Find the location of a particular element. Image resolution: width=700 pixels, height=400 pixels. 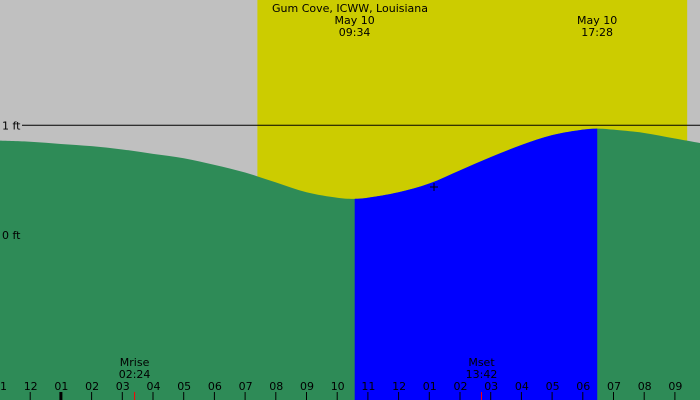

moonrise-label: Mrise is located at coordinates (135, 362).